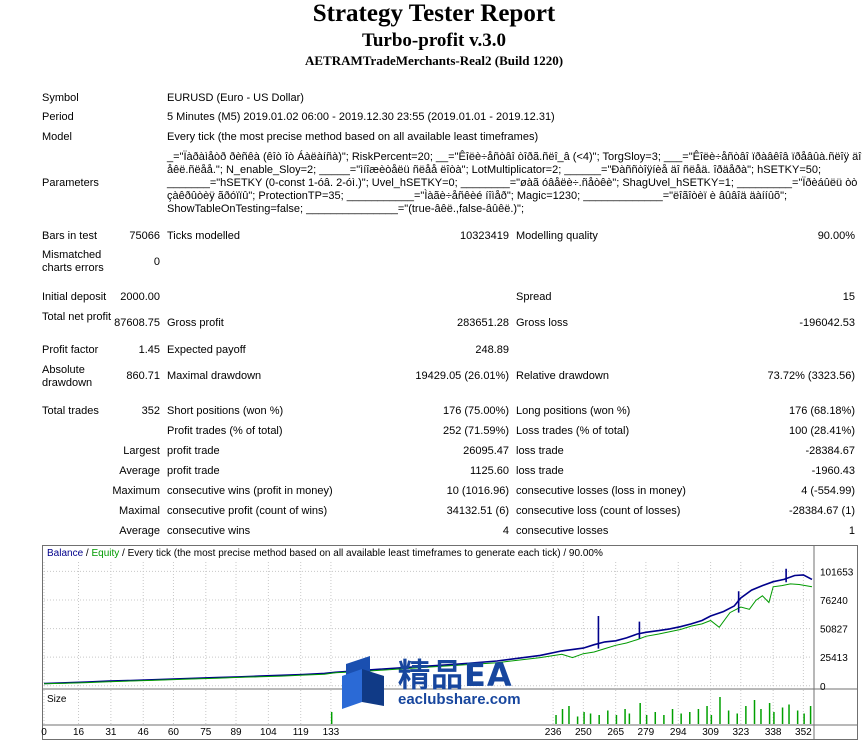 The width and height of the screenshot is (868, 740). I want to click on long-positions-label: Long positions (won %), so click(573, 411).